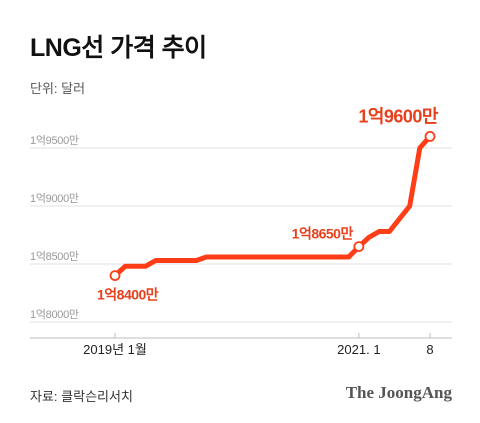  What do you see at coordinates (54, 140) in the screenshot?
I see `y-tick-label: 1억9500만` at bounding box center [54, 140].